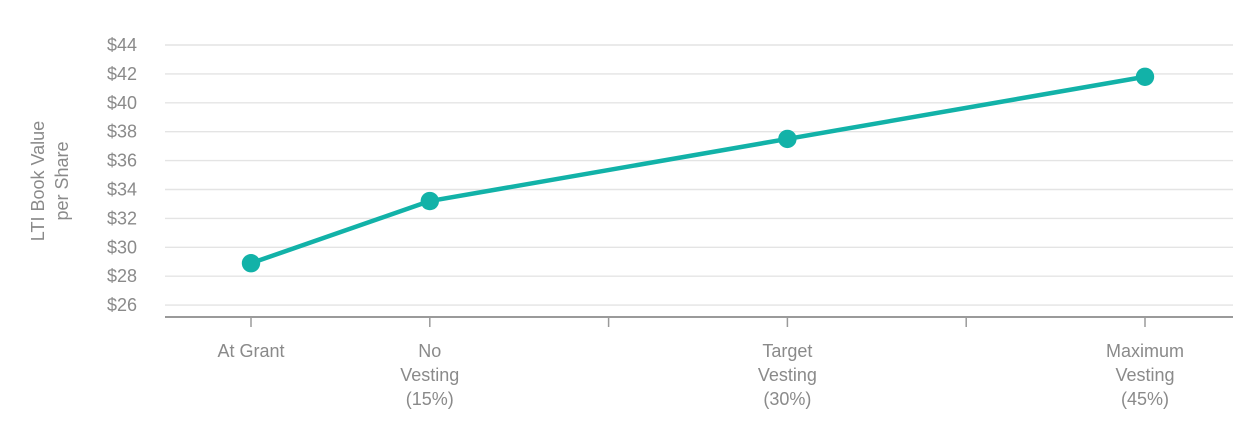  What do you see at coordinates (122, 161) in the screenshot?
I see `y-tick-label: $36` at bounding box center [122, 161].